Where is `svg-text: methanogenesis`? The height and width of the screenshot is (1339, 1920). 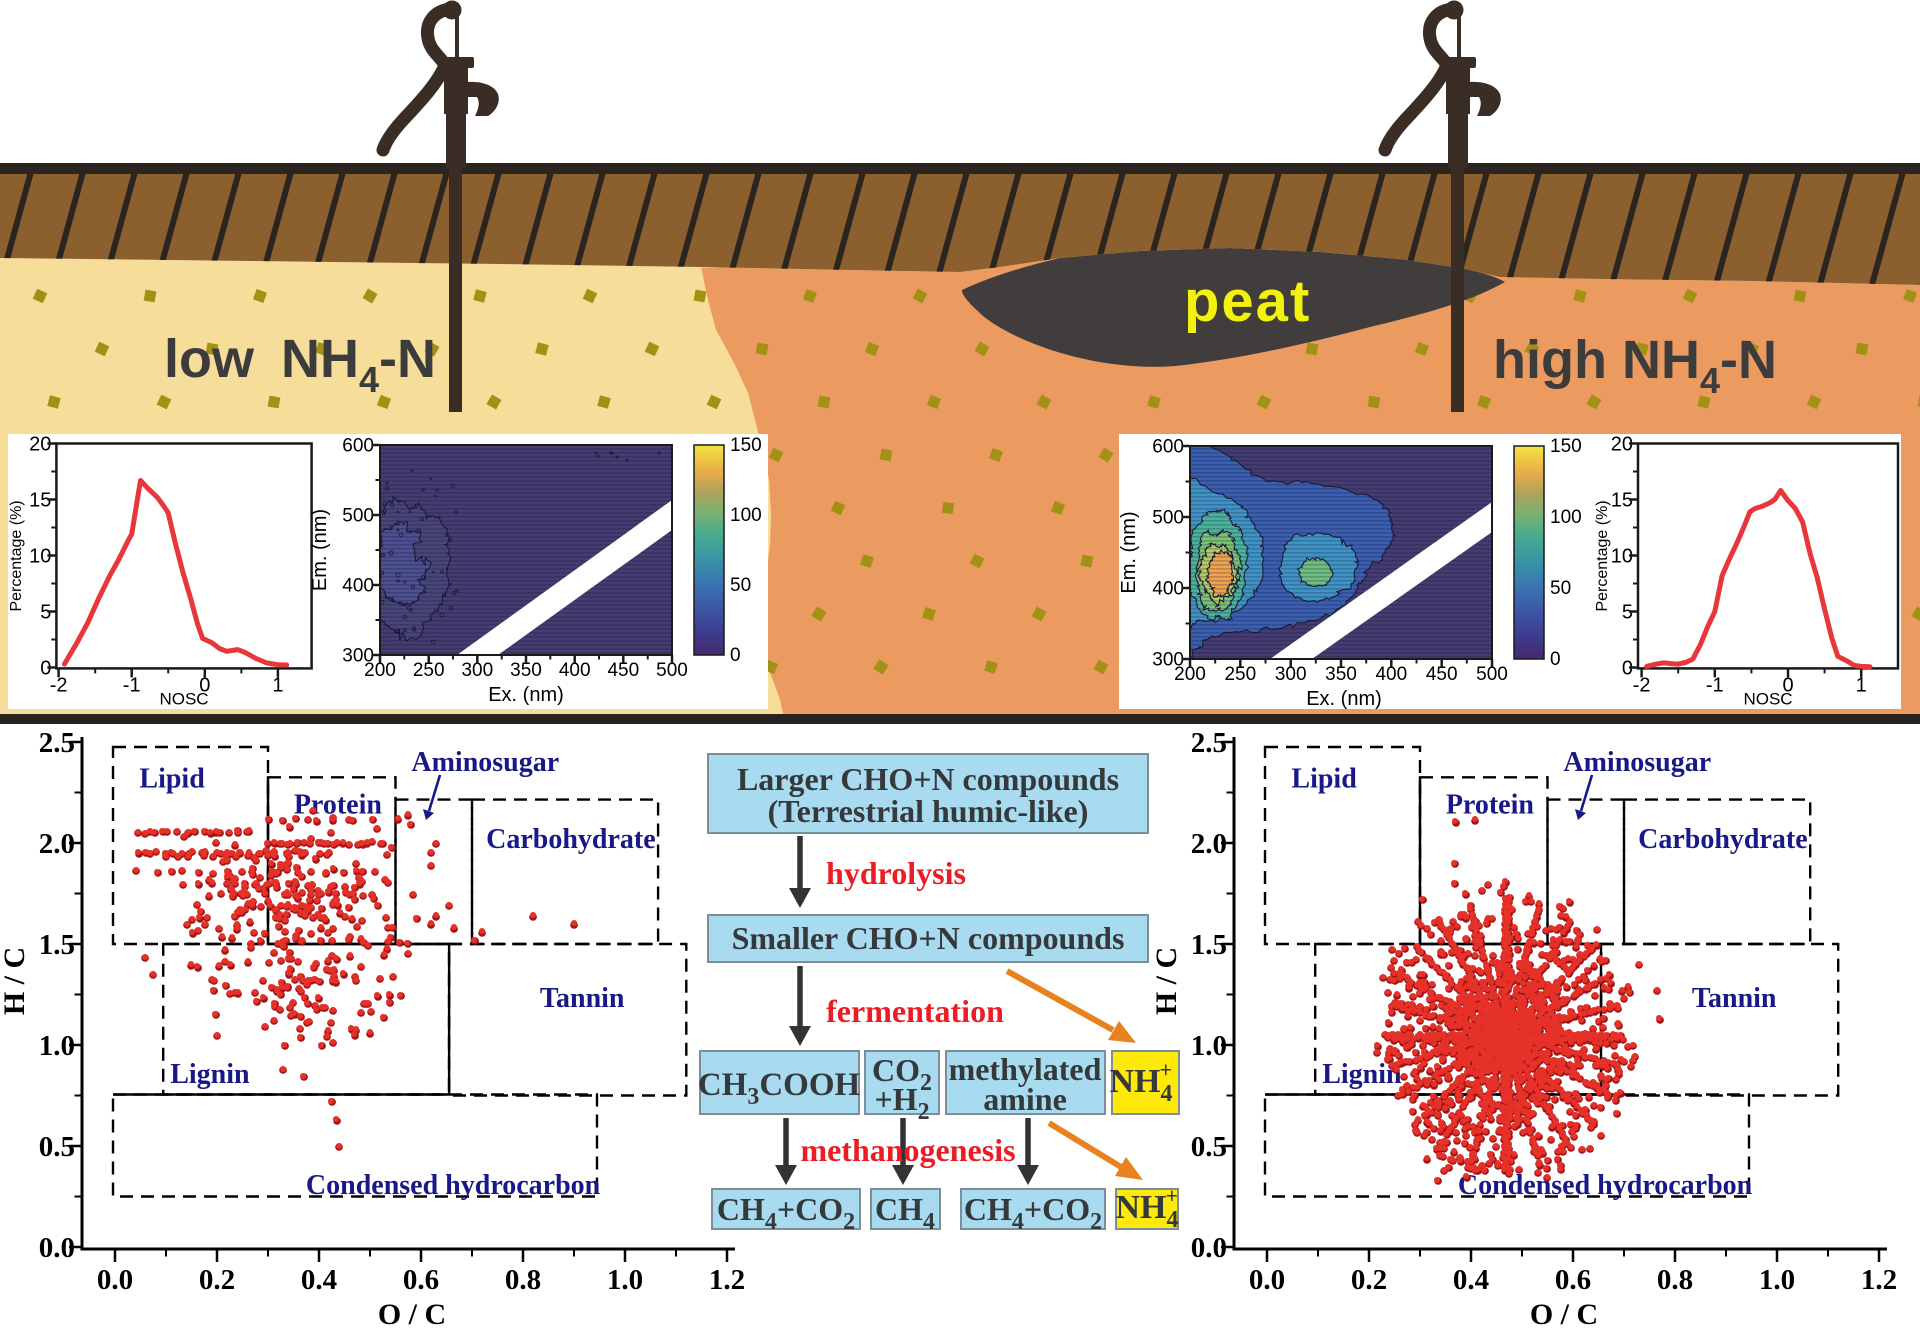
svg-text: methanogenesis is located at coordinates (907, 1150).